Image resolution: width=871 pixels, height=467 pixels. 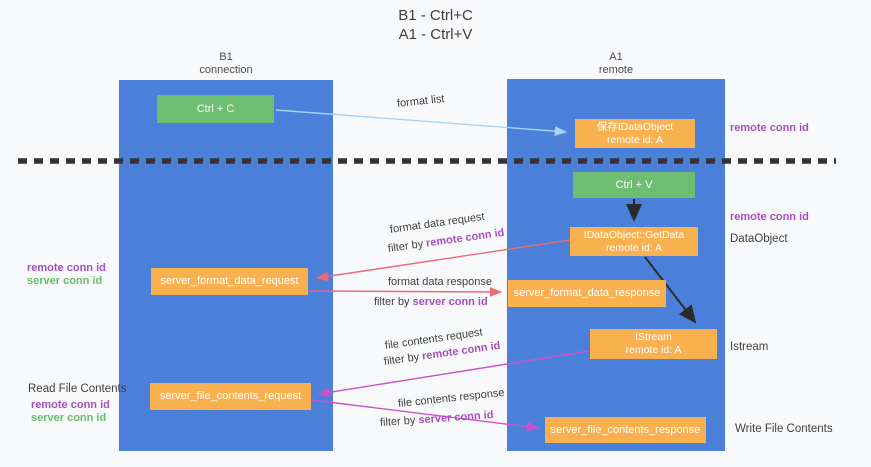 What do you see at coordinates (421, 123) in the screenshot?
I see `format-list-arrow` at bounding box center [421, 123].